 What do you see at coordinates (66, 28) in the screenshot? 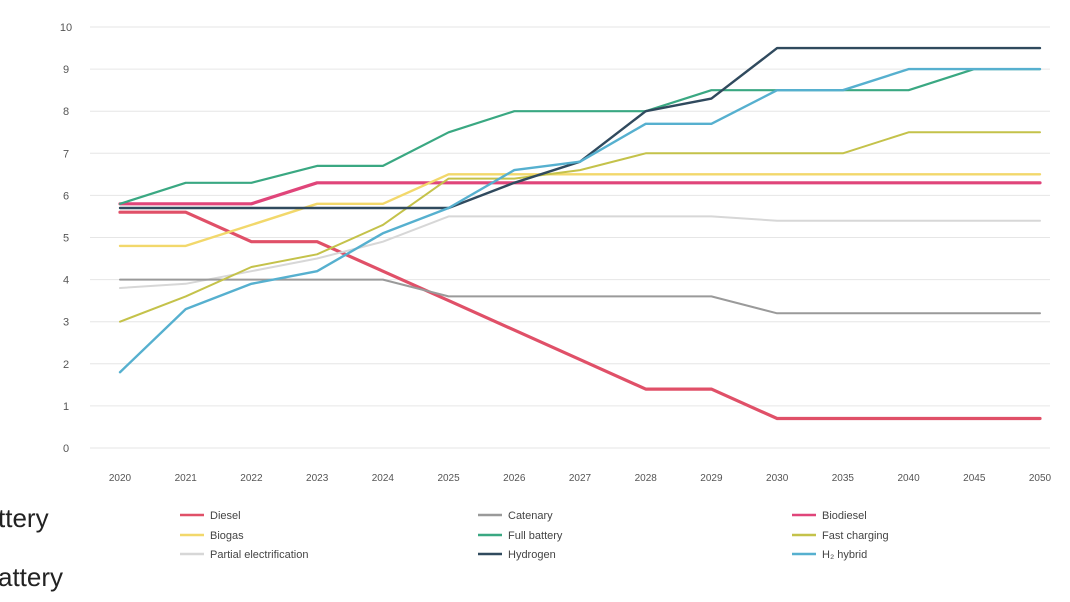
I see `y-tick-label: 10` at bounding box center [66, 28].